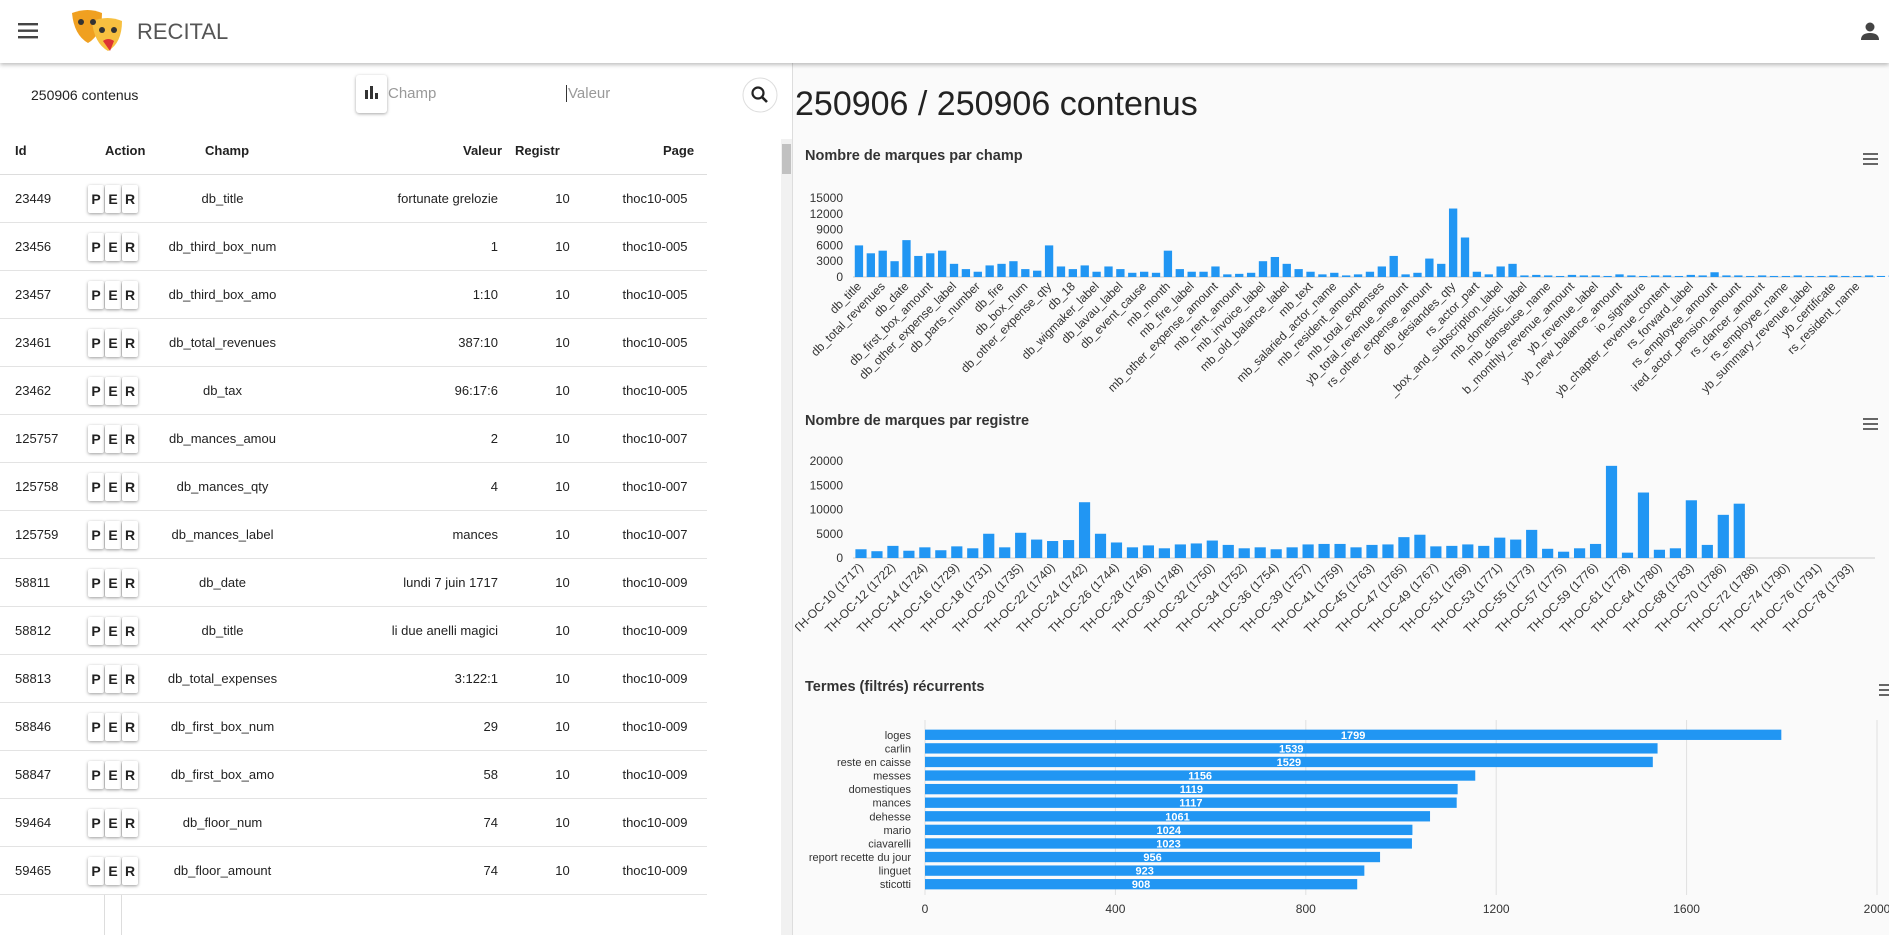  I want to click on cell: db_floor_num, so click(222, 822).